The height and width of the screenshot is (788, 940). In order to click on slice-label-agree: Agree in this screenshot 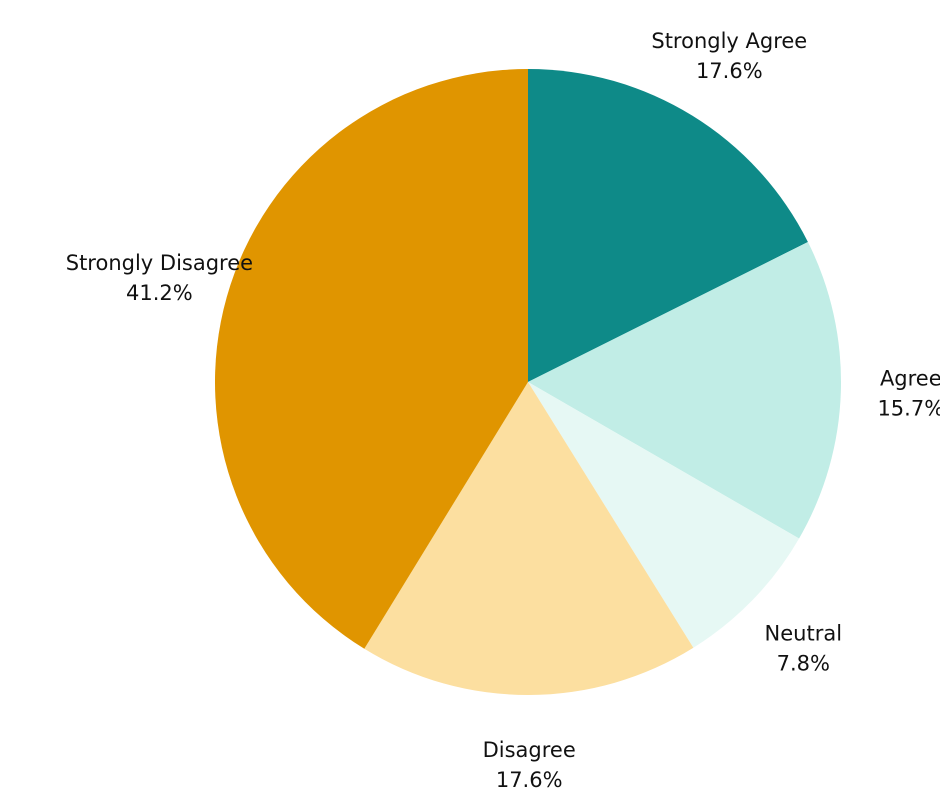, I will do `click(910, 378)`.